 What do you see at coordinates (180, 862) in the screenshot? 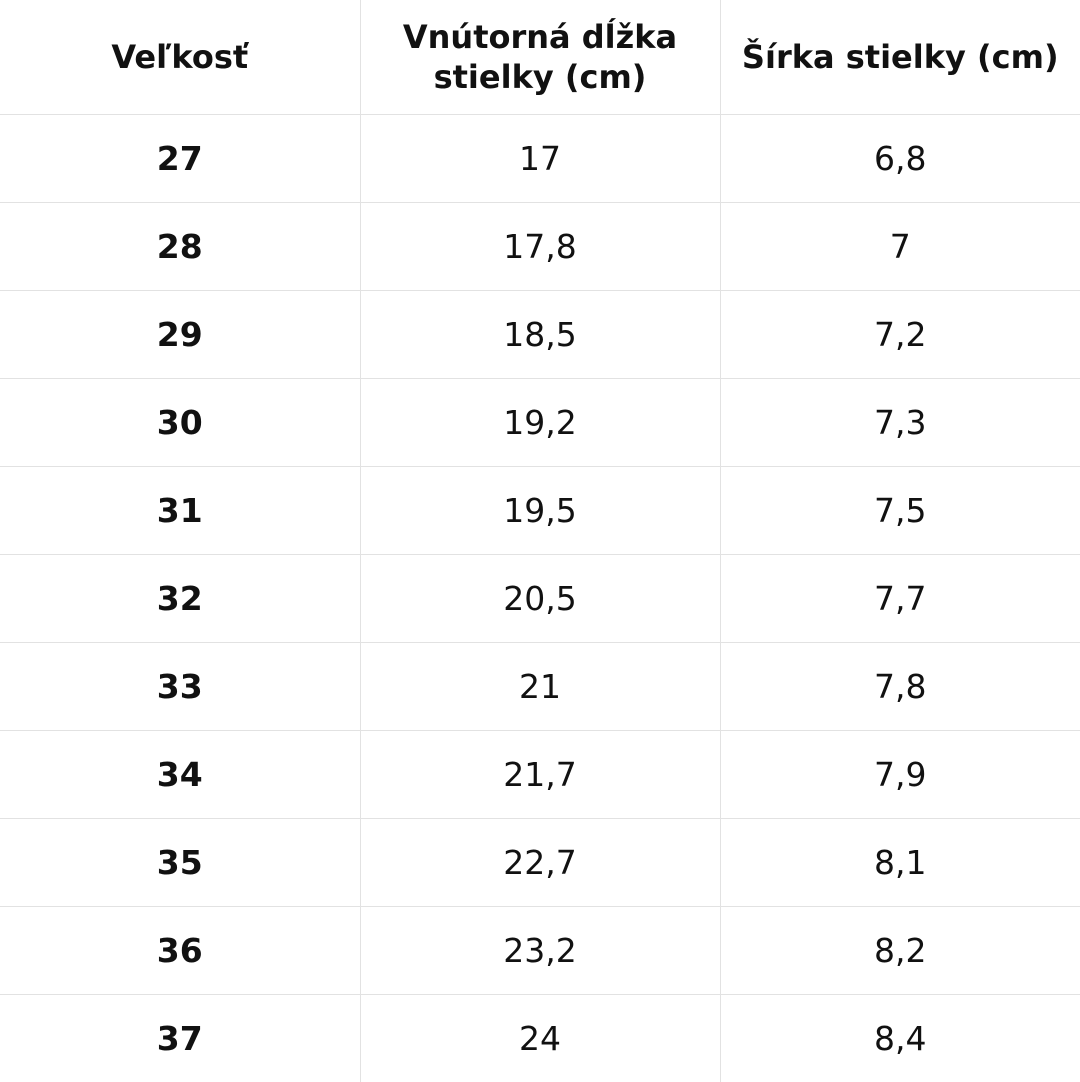
I see `size-cell: 35` at bounding box center [180, 862].